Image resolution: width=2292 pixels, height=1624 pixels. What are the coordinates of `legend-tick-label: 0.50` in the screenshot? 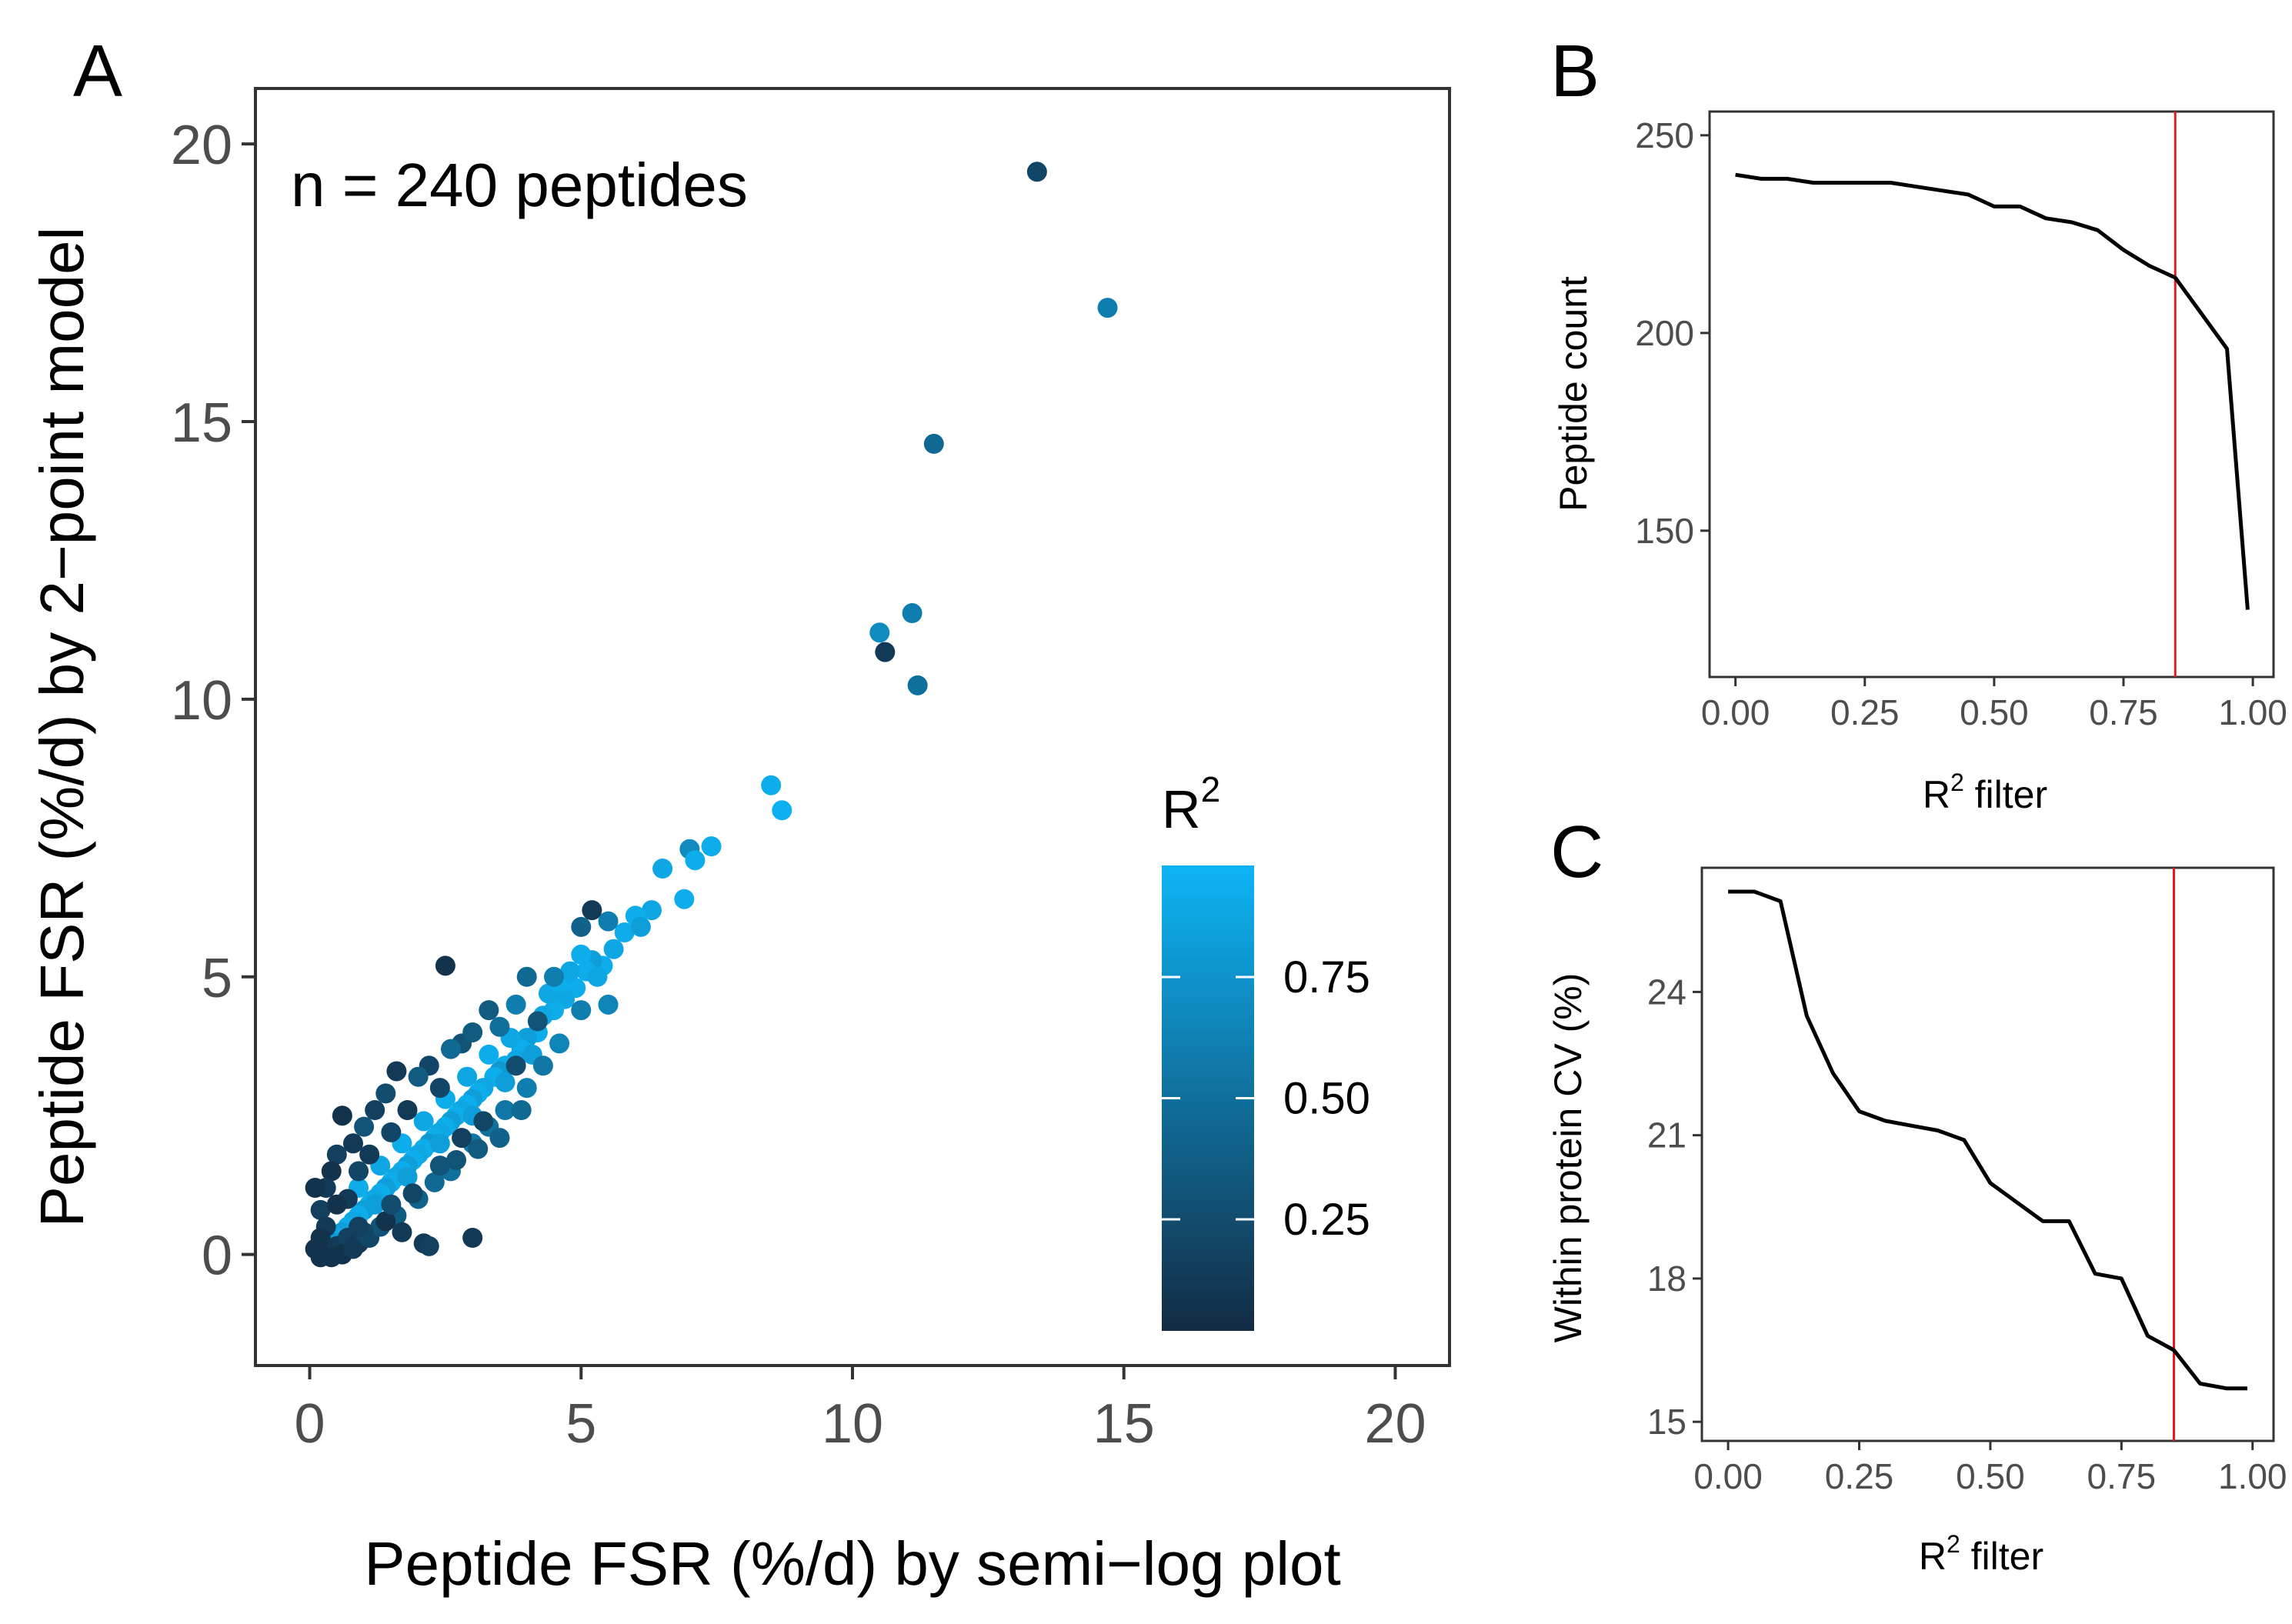 It's located at (1326, 1099).